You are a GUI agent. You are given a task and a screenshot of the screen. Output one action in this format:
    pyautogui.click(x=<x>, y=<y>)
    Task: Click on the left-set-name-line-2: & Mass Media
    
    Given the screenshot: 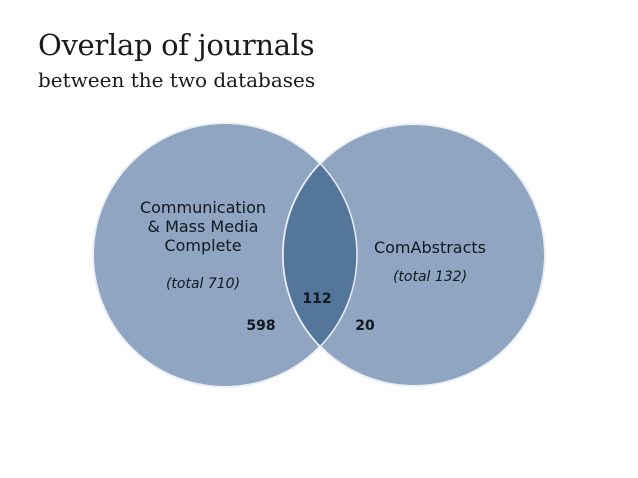 What is the action you would take?
    pyautogui.click(x=203, y=226)
    